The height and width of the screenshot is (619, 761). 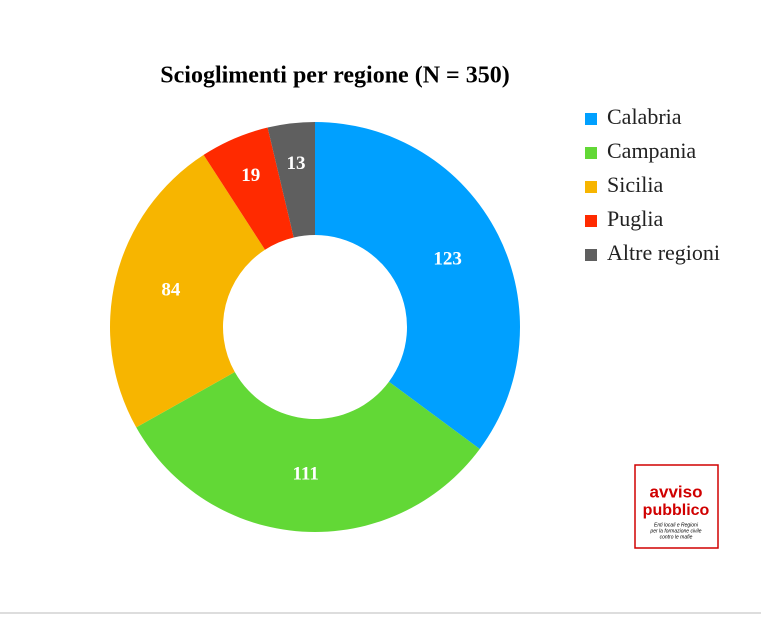 I want to click on chart-title: Scioglimenti per regione (N = 350), so click(x=334, y=76).